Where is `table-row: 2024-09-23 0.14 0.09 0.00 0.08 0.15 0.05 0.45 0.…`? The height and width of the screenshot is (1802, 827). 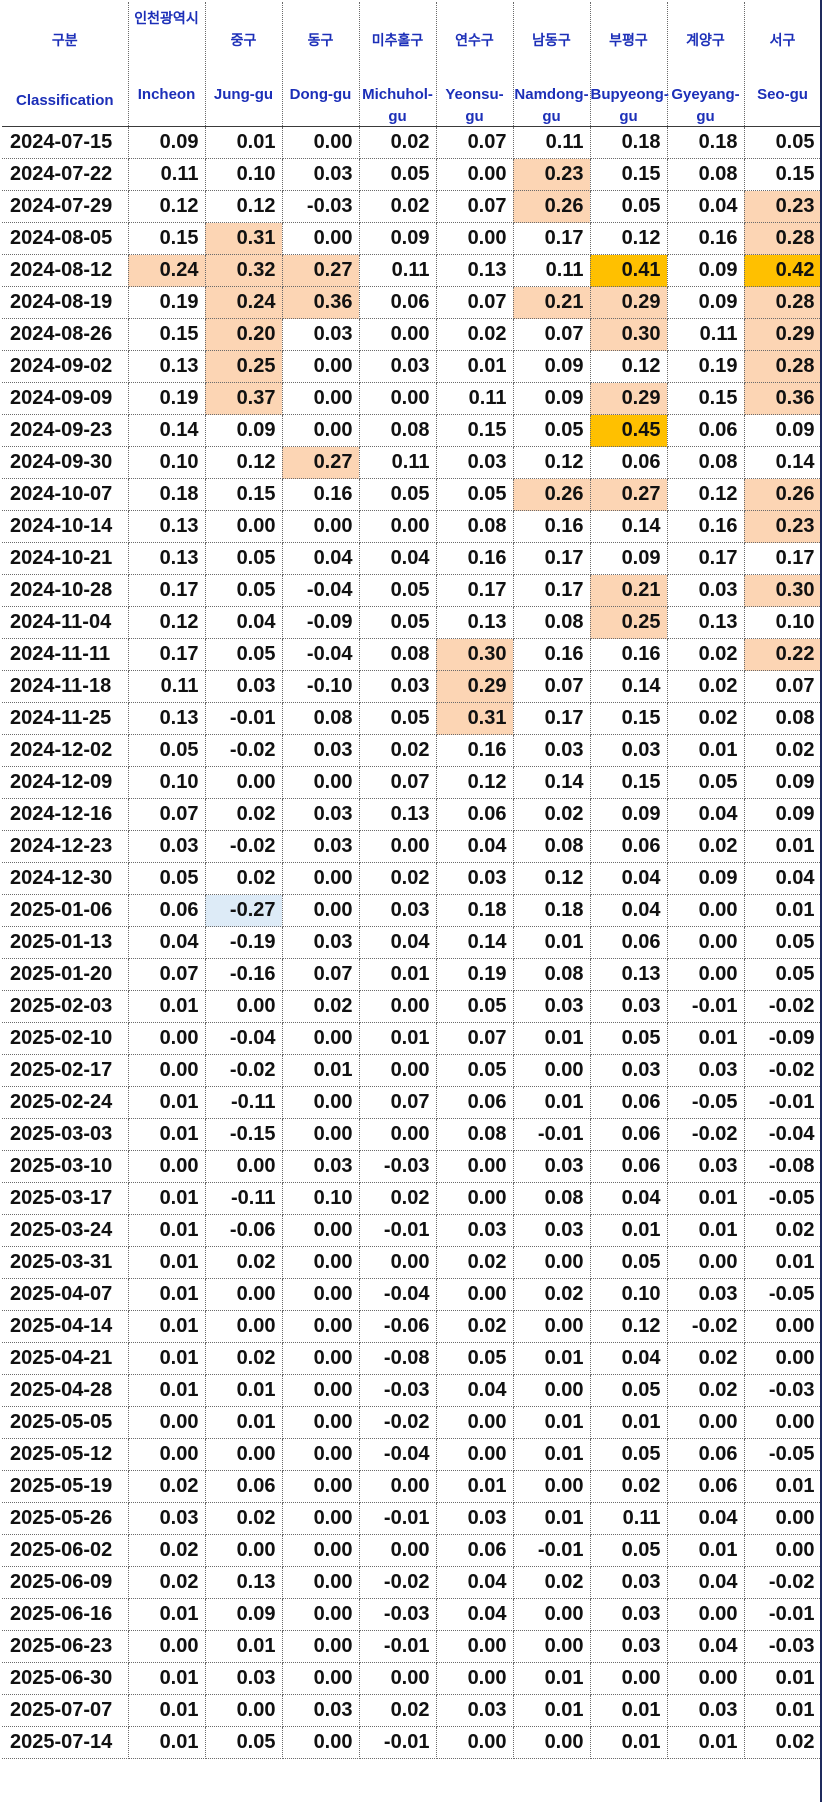
table-row: 2024-09-23 0.14 0.09 0.00 0.08 0.15 0.05 0.45 0.… is located at coordinates (412, 430).